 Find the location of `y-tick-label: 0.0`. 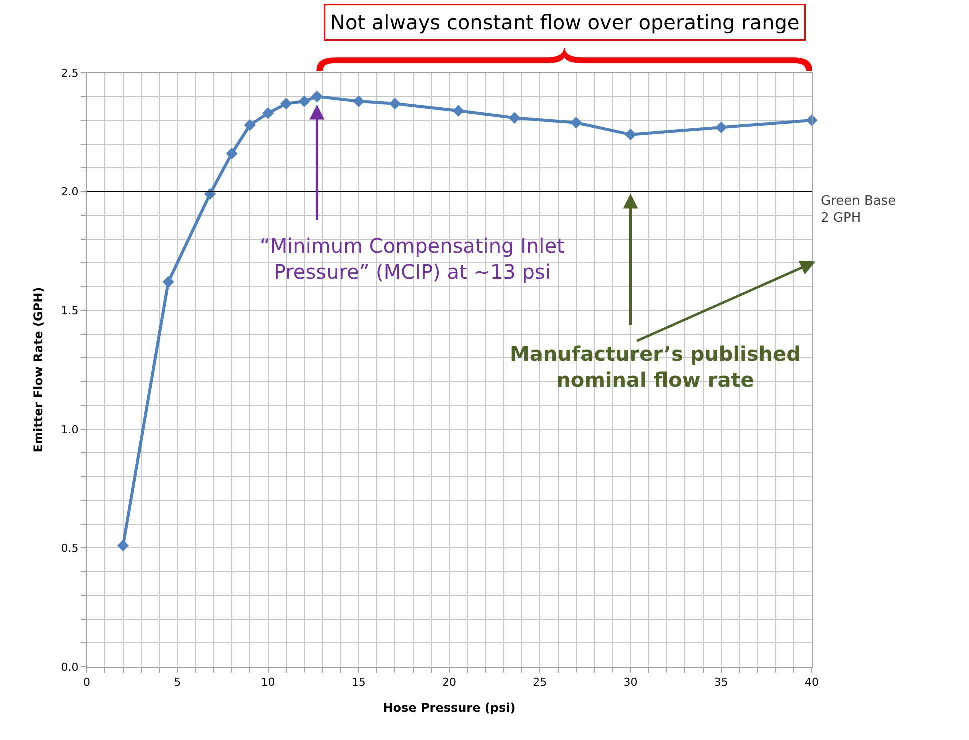

y-tick-label: 0.0 is located at coordinates (70, 667).